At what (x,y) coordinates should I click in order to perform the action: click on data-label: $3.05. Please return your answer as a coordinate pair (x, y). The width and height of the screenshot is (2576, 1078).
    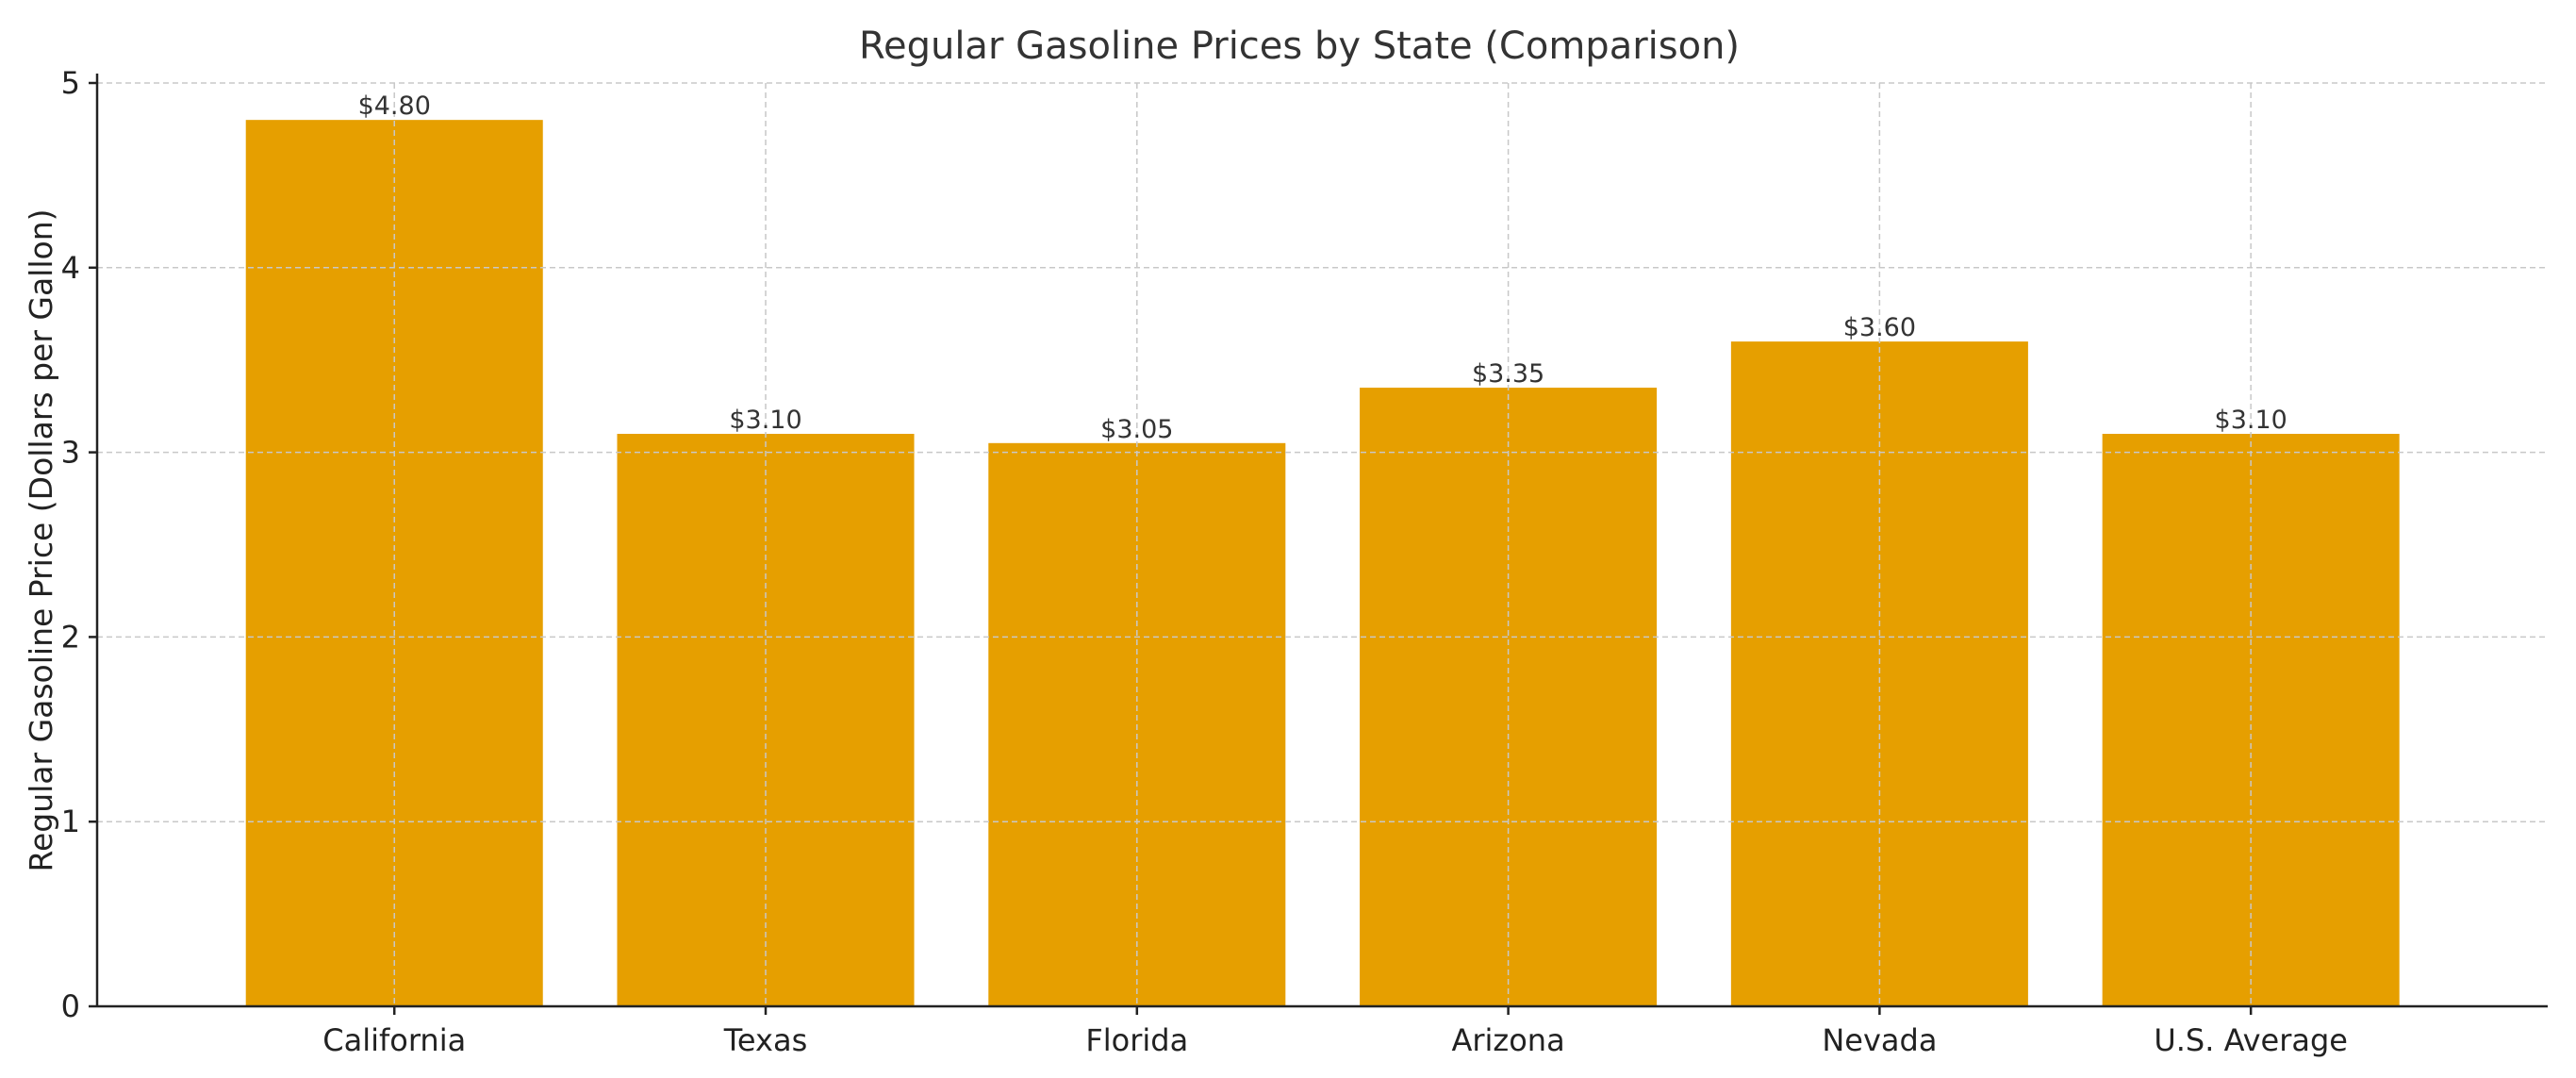
    Looking at the image, I should click on (1136, 429).